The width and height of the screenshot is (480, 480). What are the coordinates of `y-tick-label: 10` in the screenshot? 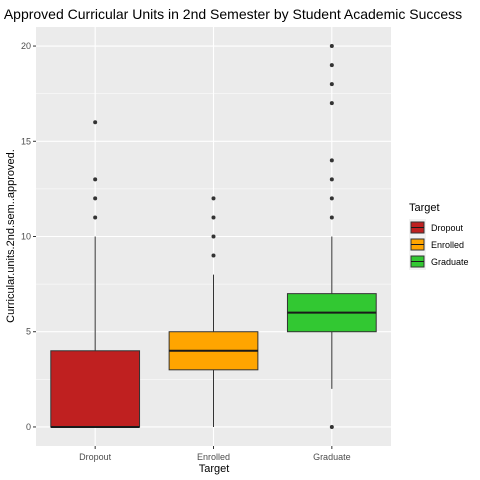 It's located at (26, 237).